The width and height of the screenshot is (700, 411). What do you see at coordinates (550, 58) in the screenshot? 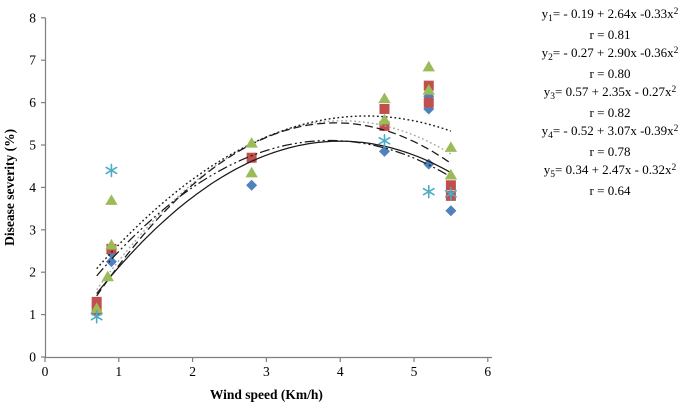
I see `equation-subscript: 2` at bounding box center [550, 58].